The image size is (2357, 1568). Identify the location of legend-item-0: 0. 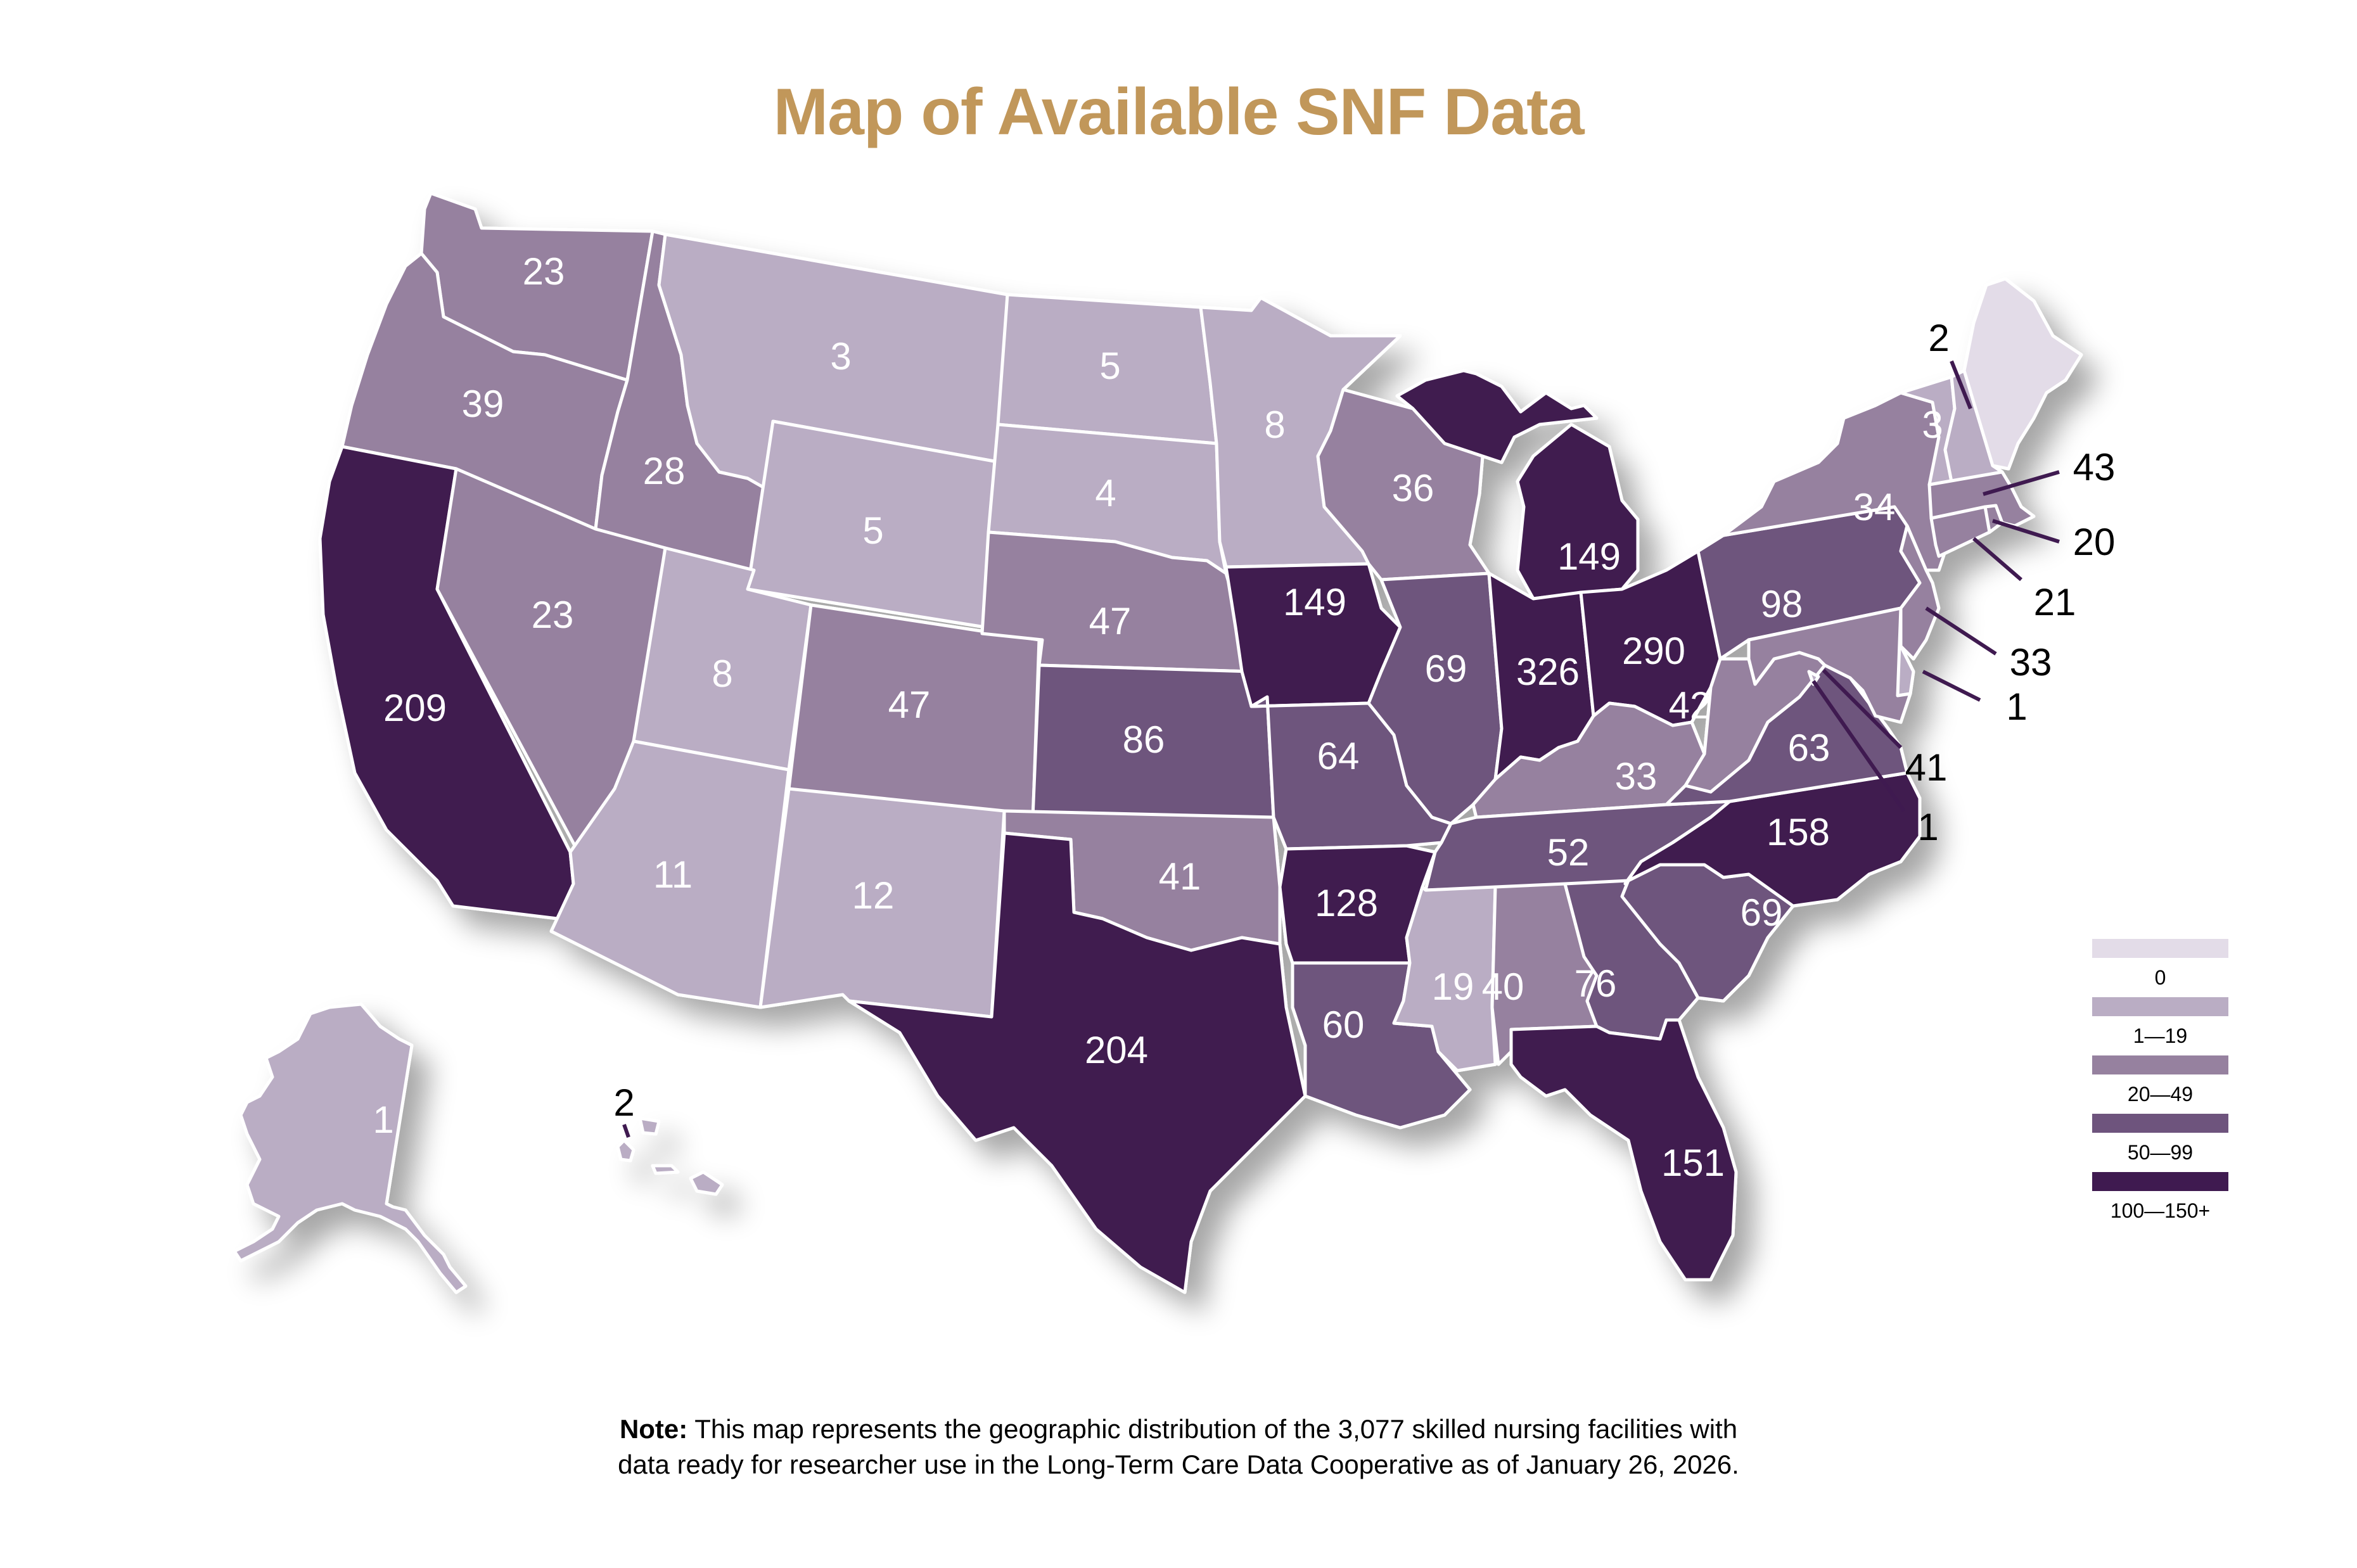
(2162, 968).